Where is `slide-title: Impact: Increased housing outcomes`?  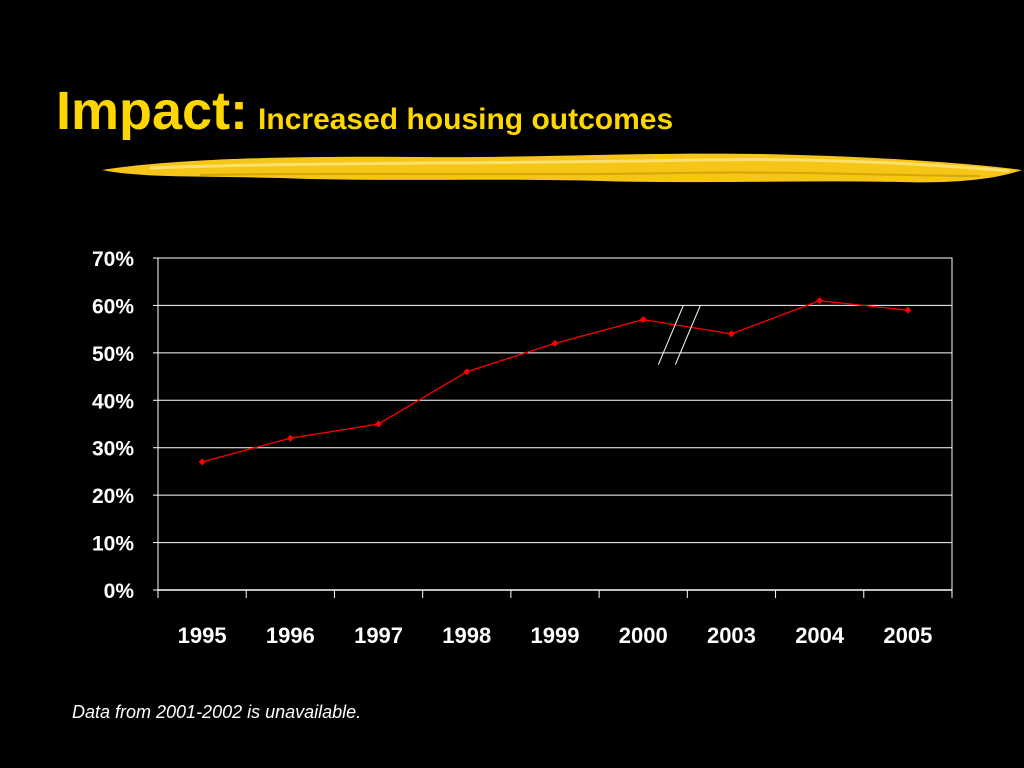 slide-title: Impact: Increased housing outcomes is located at coordinates (364, 111).